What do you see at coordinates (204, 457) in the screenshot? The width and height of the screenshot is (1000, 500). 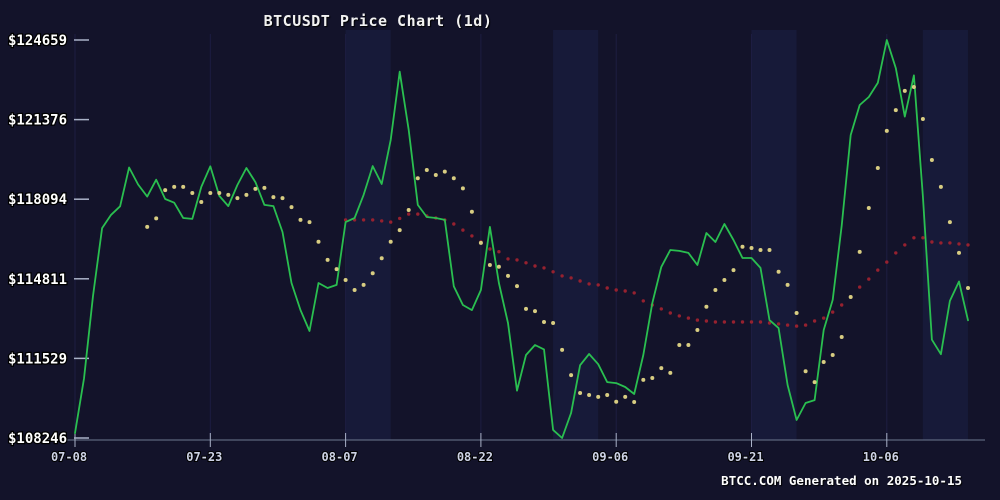 I see `x-axis-tick-label: 07-23` at bounding box center [204, 457].